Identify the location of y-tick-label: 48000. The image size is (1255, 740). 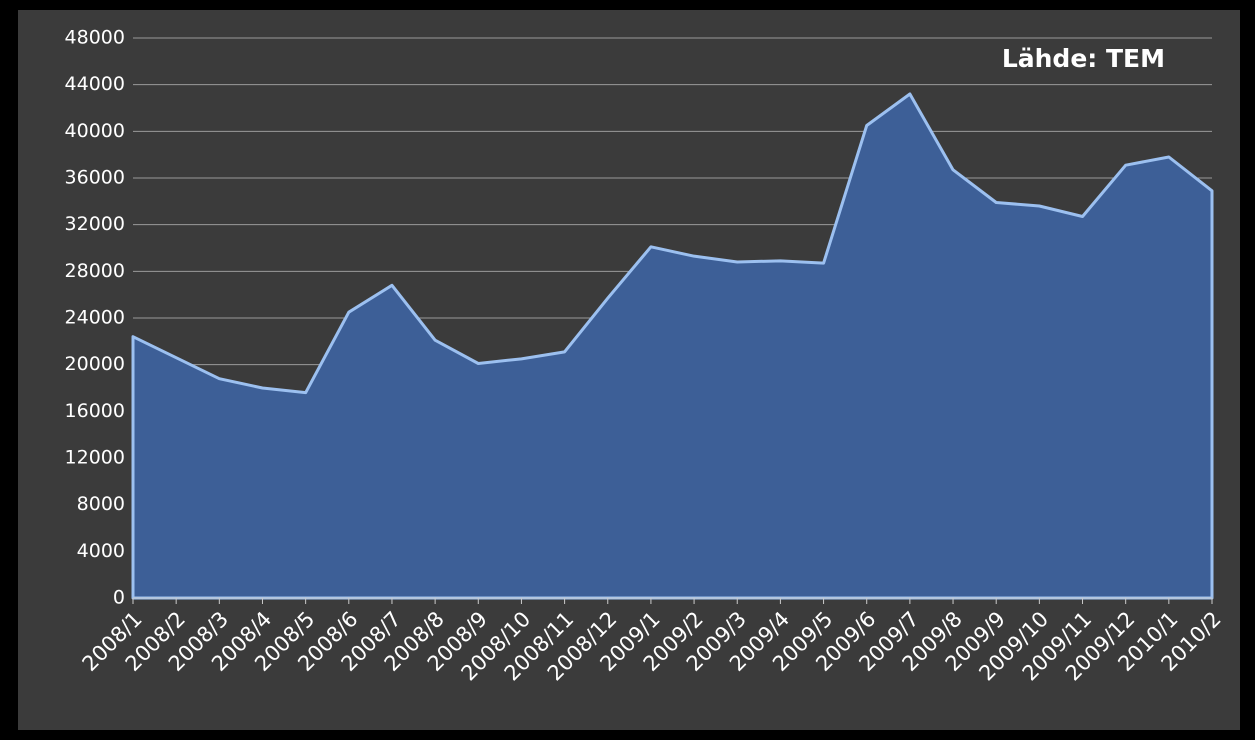
(95, 38).